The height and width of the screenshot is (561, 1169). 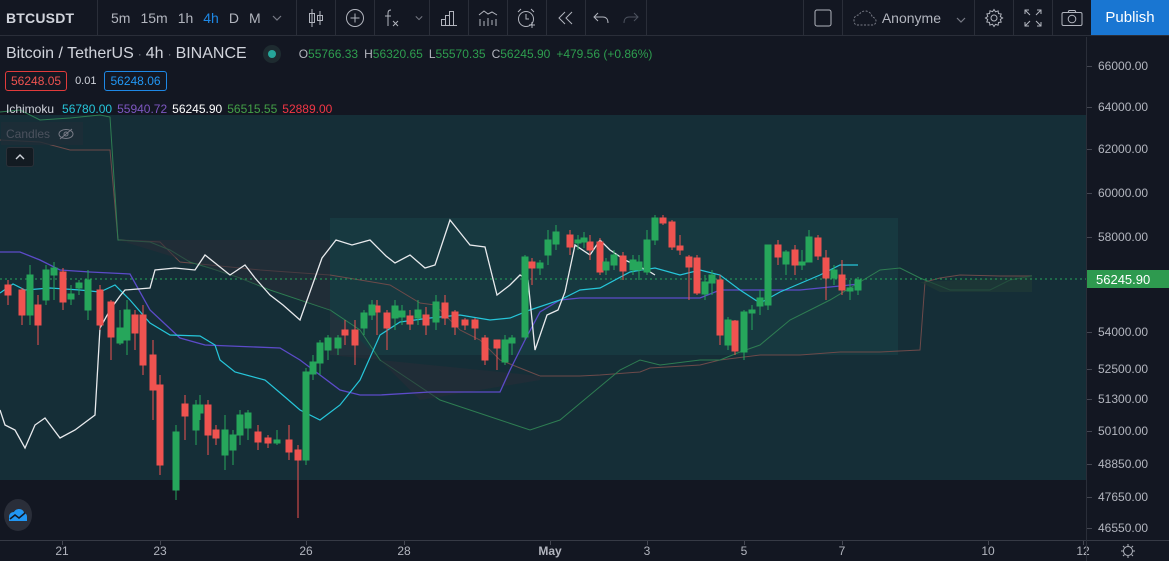 What do you see at coordinates (842, 551) in the screenshot?
I see `date-label: 7` at bounding box center [842, 551].